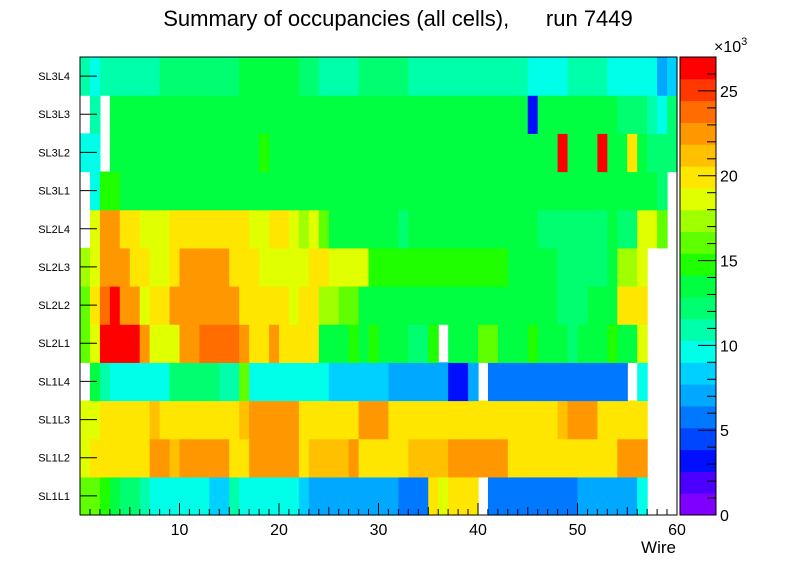 Image resolution: width=796 pixels, height=572 pixels. I want to click on z-tick-label: 0, so click(724, 516).